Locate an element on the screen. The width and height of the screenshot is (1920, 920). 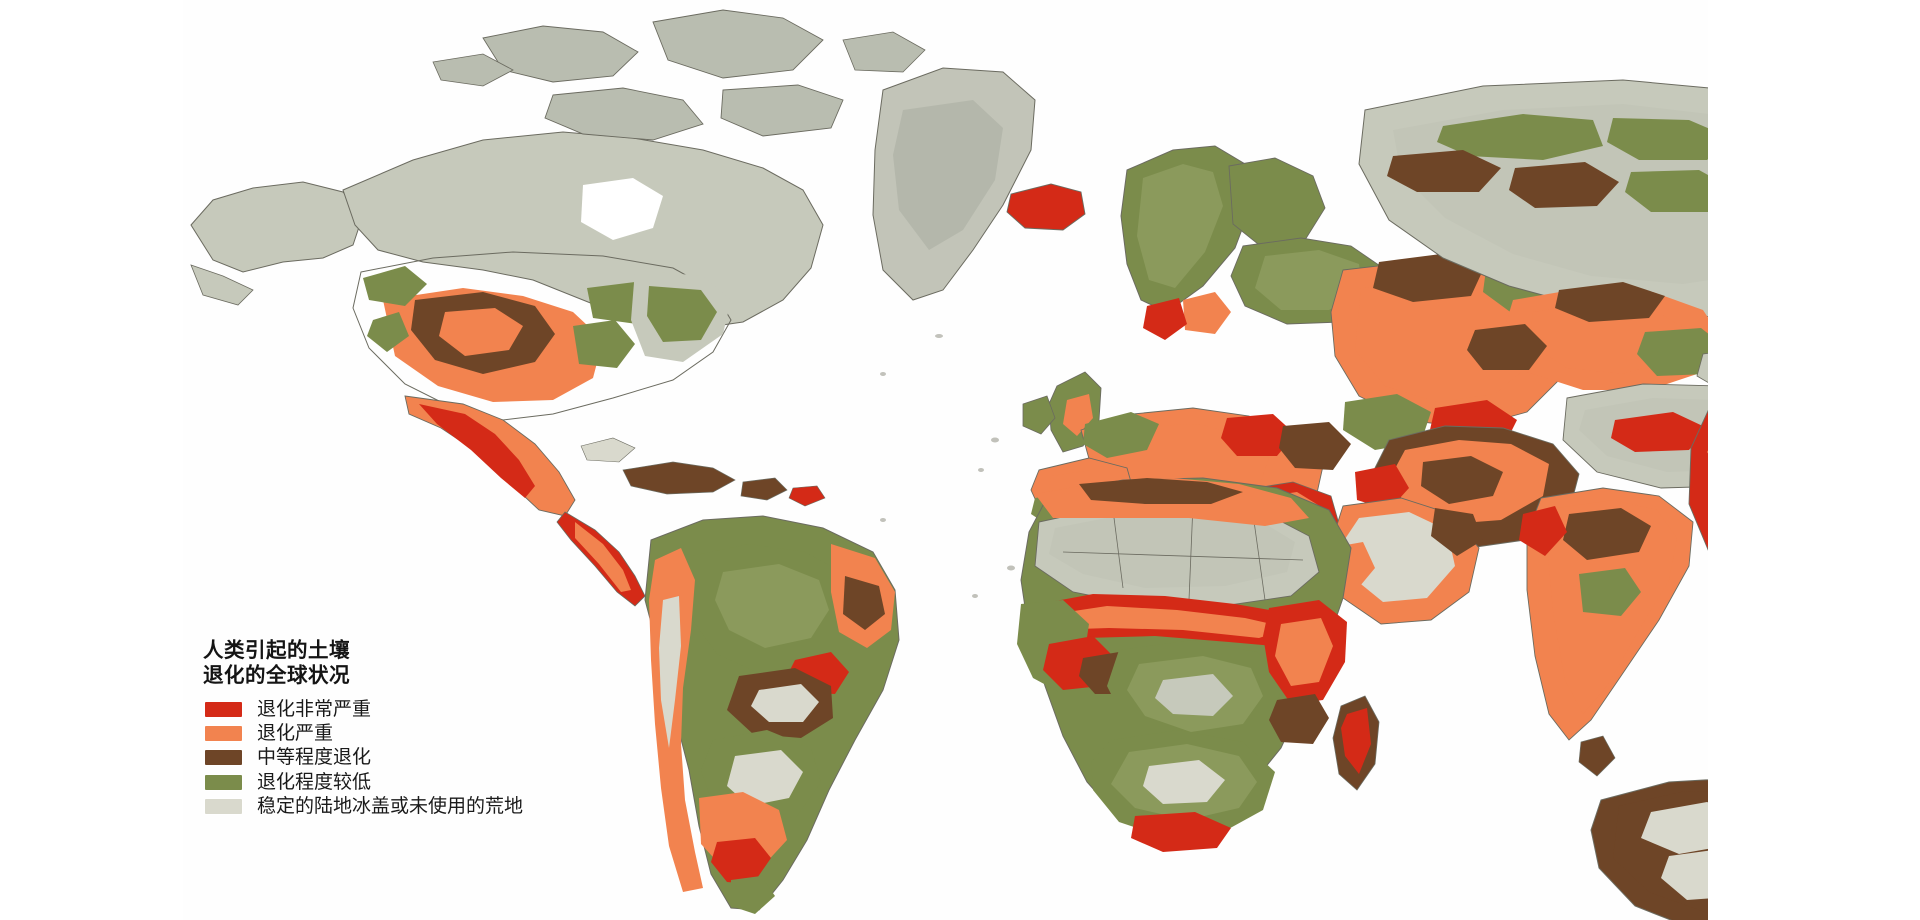
legend-item-moderate: 中等程度退化 is located at coordinates (412, 758).